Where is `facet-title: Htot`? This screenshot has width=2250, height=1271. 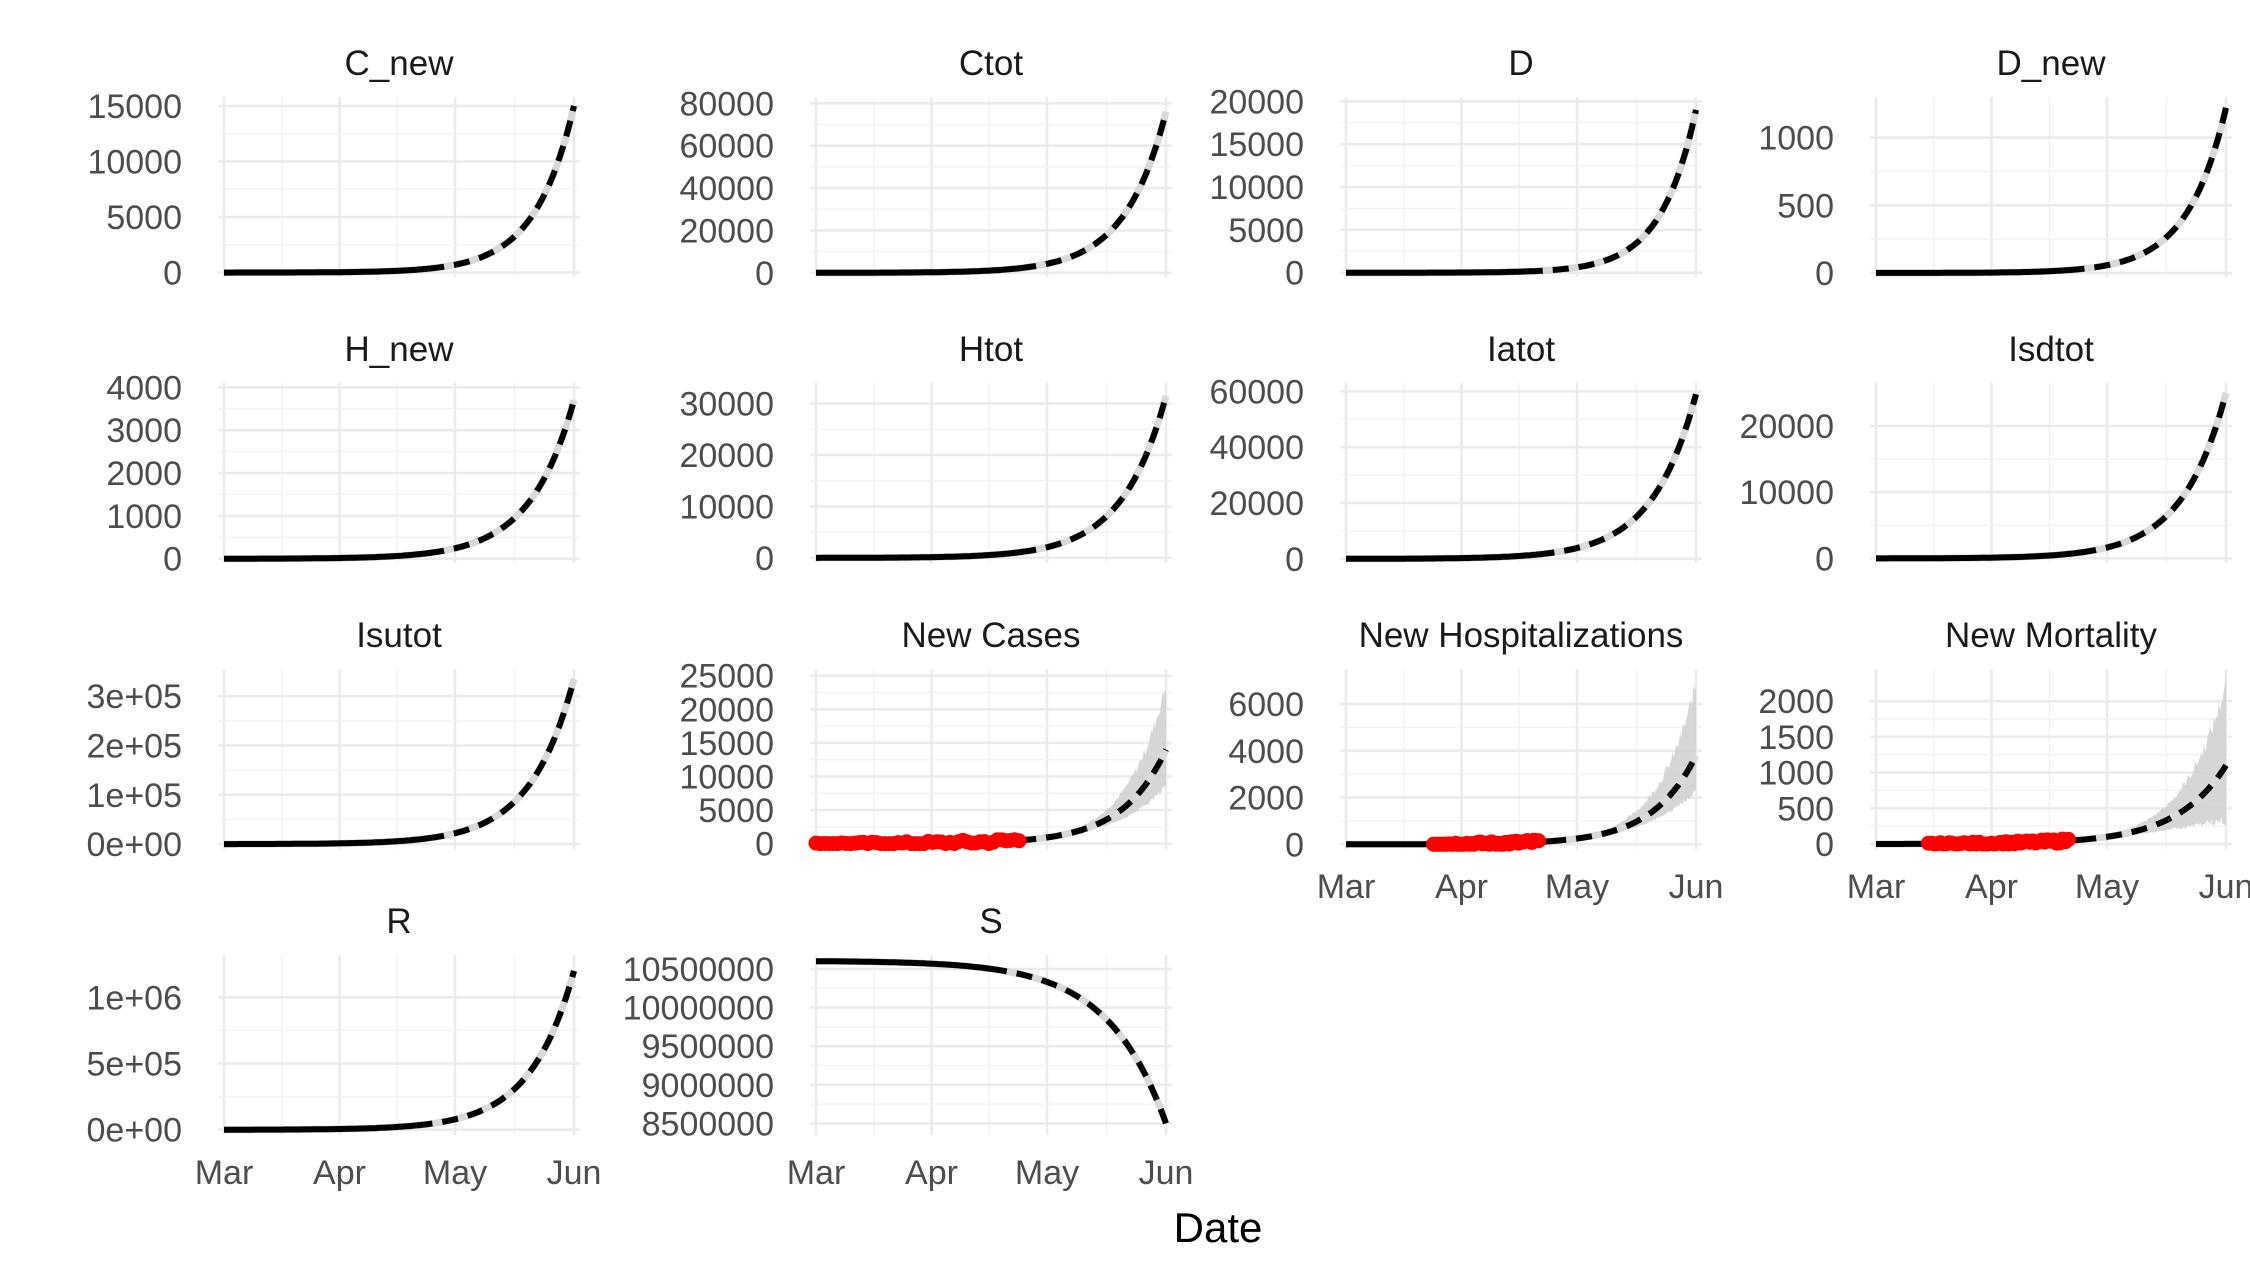 facet-title: Htot is located at coordinates (991, 349).